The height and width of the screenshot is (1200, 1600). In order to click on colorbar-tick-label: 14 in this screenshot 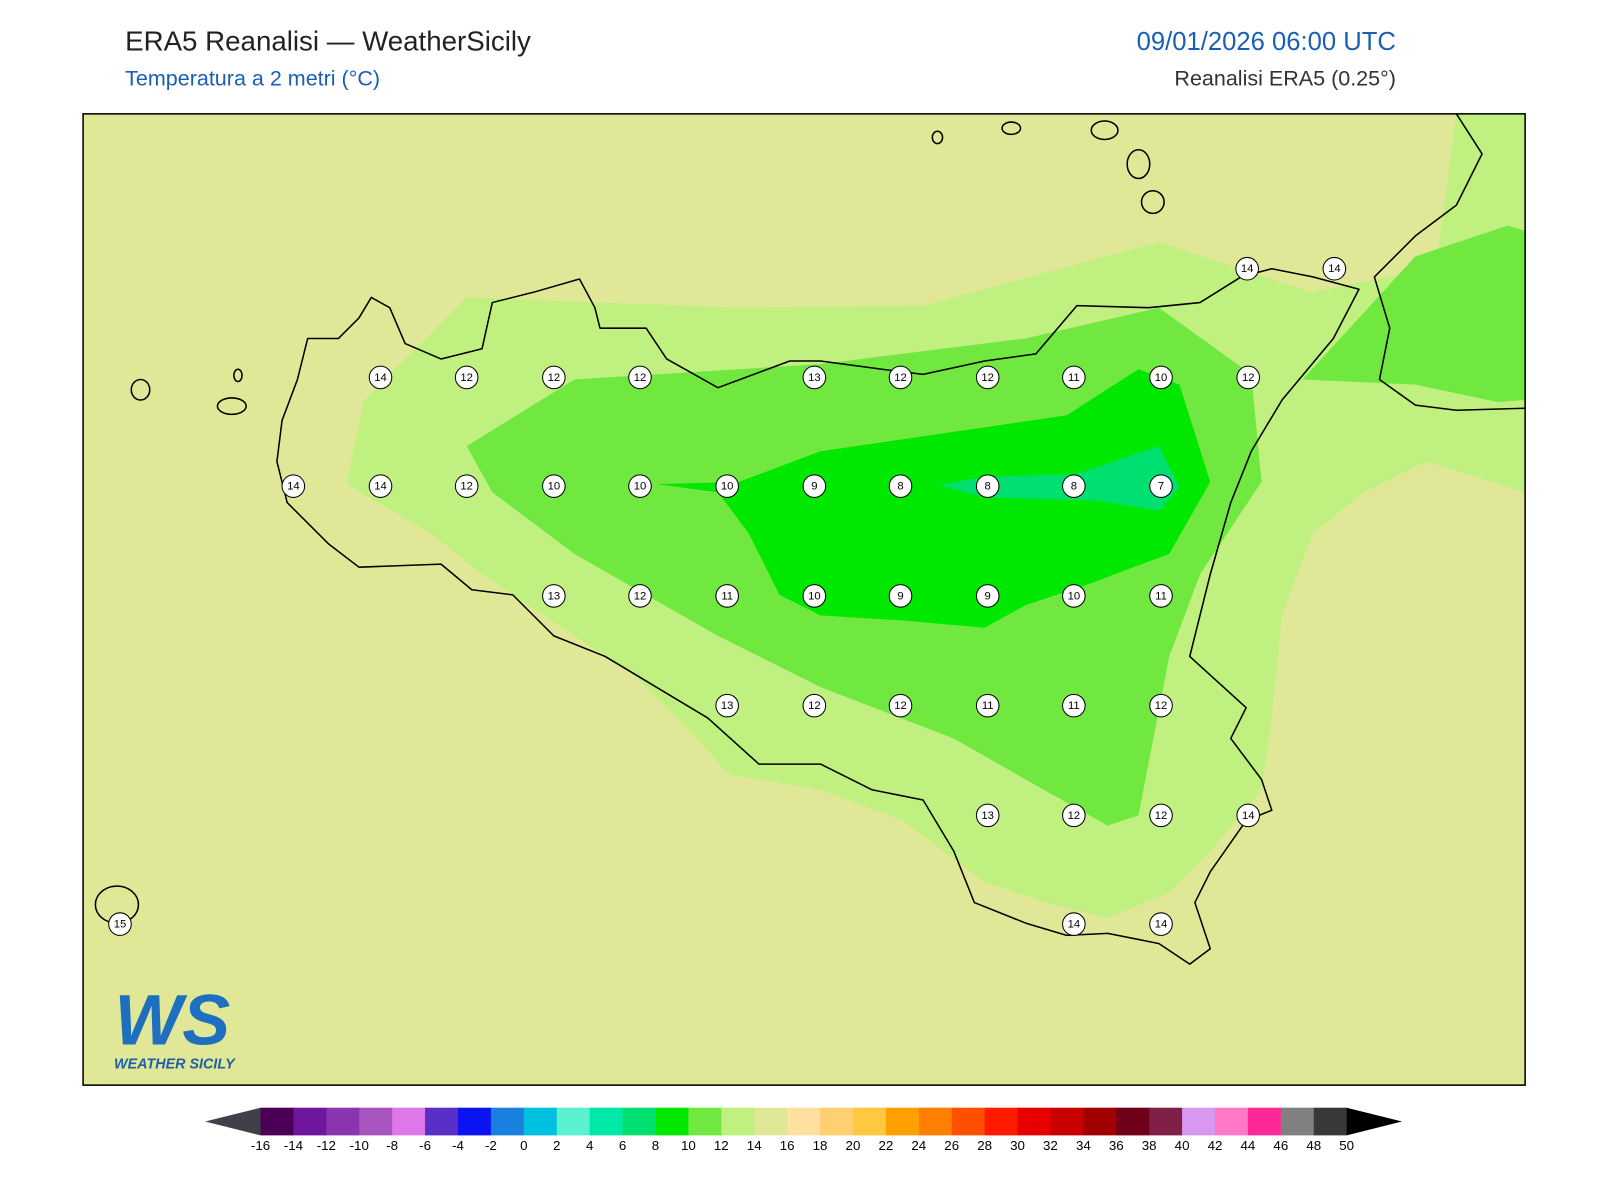, I will do `click(754, 1145)`.